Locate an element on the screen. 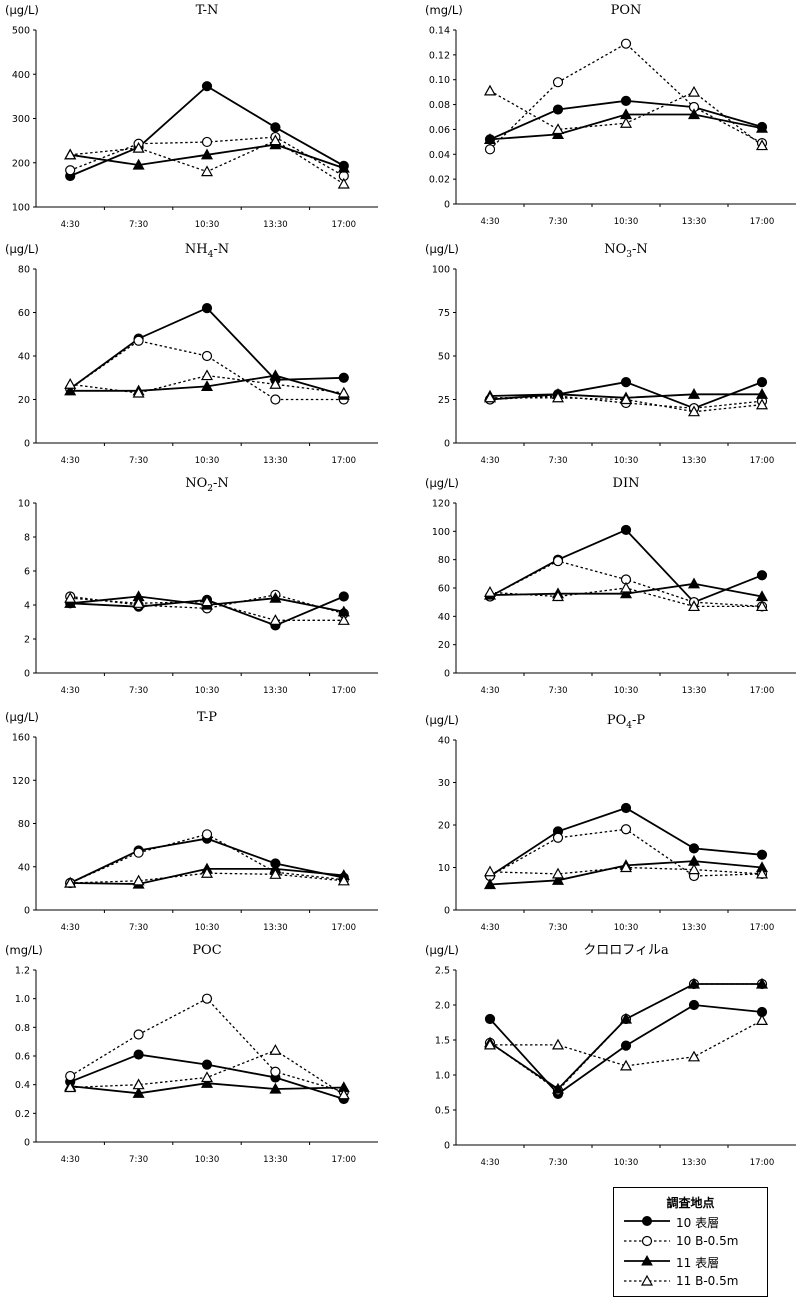  chart-panel: 0 2 4 6 8 10 4:30 7:30 10:30 13:30 17:00 NO2-N is located at coordinates (198, 586).